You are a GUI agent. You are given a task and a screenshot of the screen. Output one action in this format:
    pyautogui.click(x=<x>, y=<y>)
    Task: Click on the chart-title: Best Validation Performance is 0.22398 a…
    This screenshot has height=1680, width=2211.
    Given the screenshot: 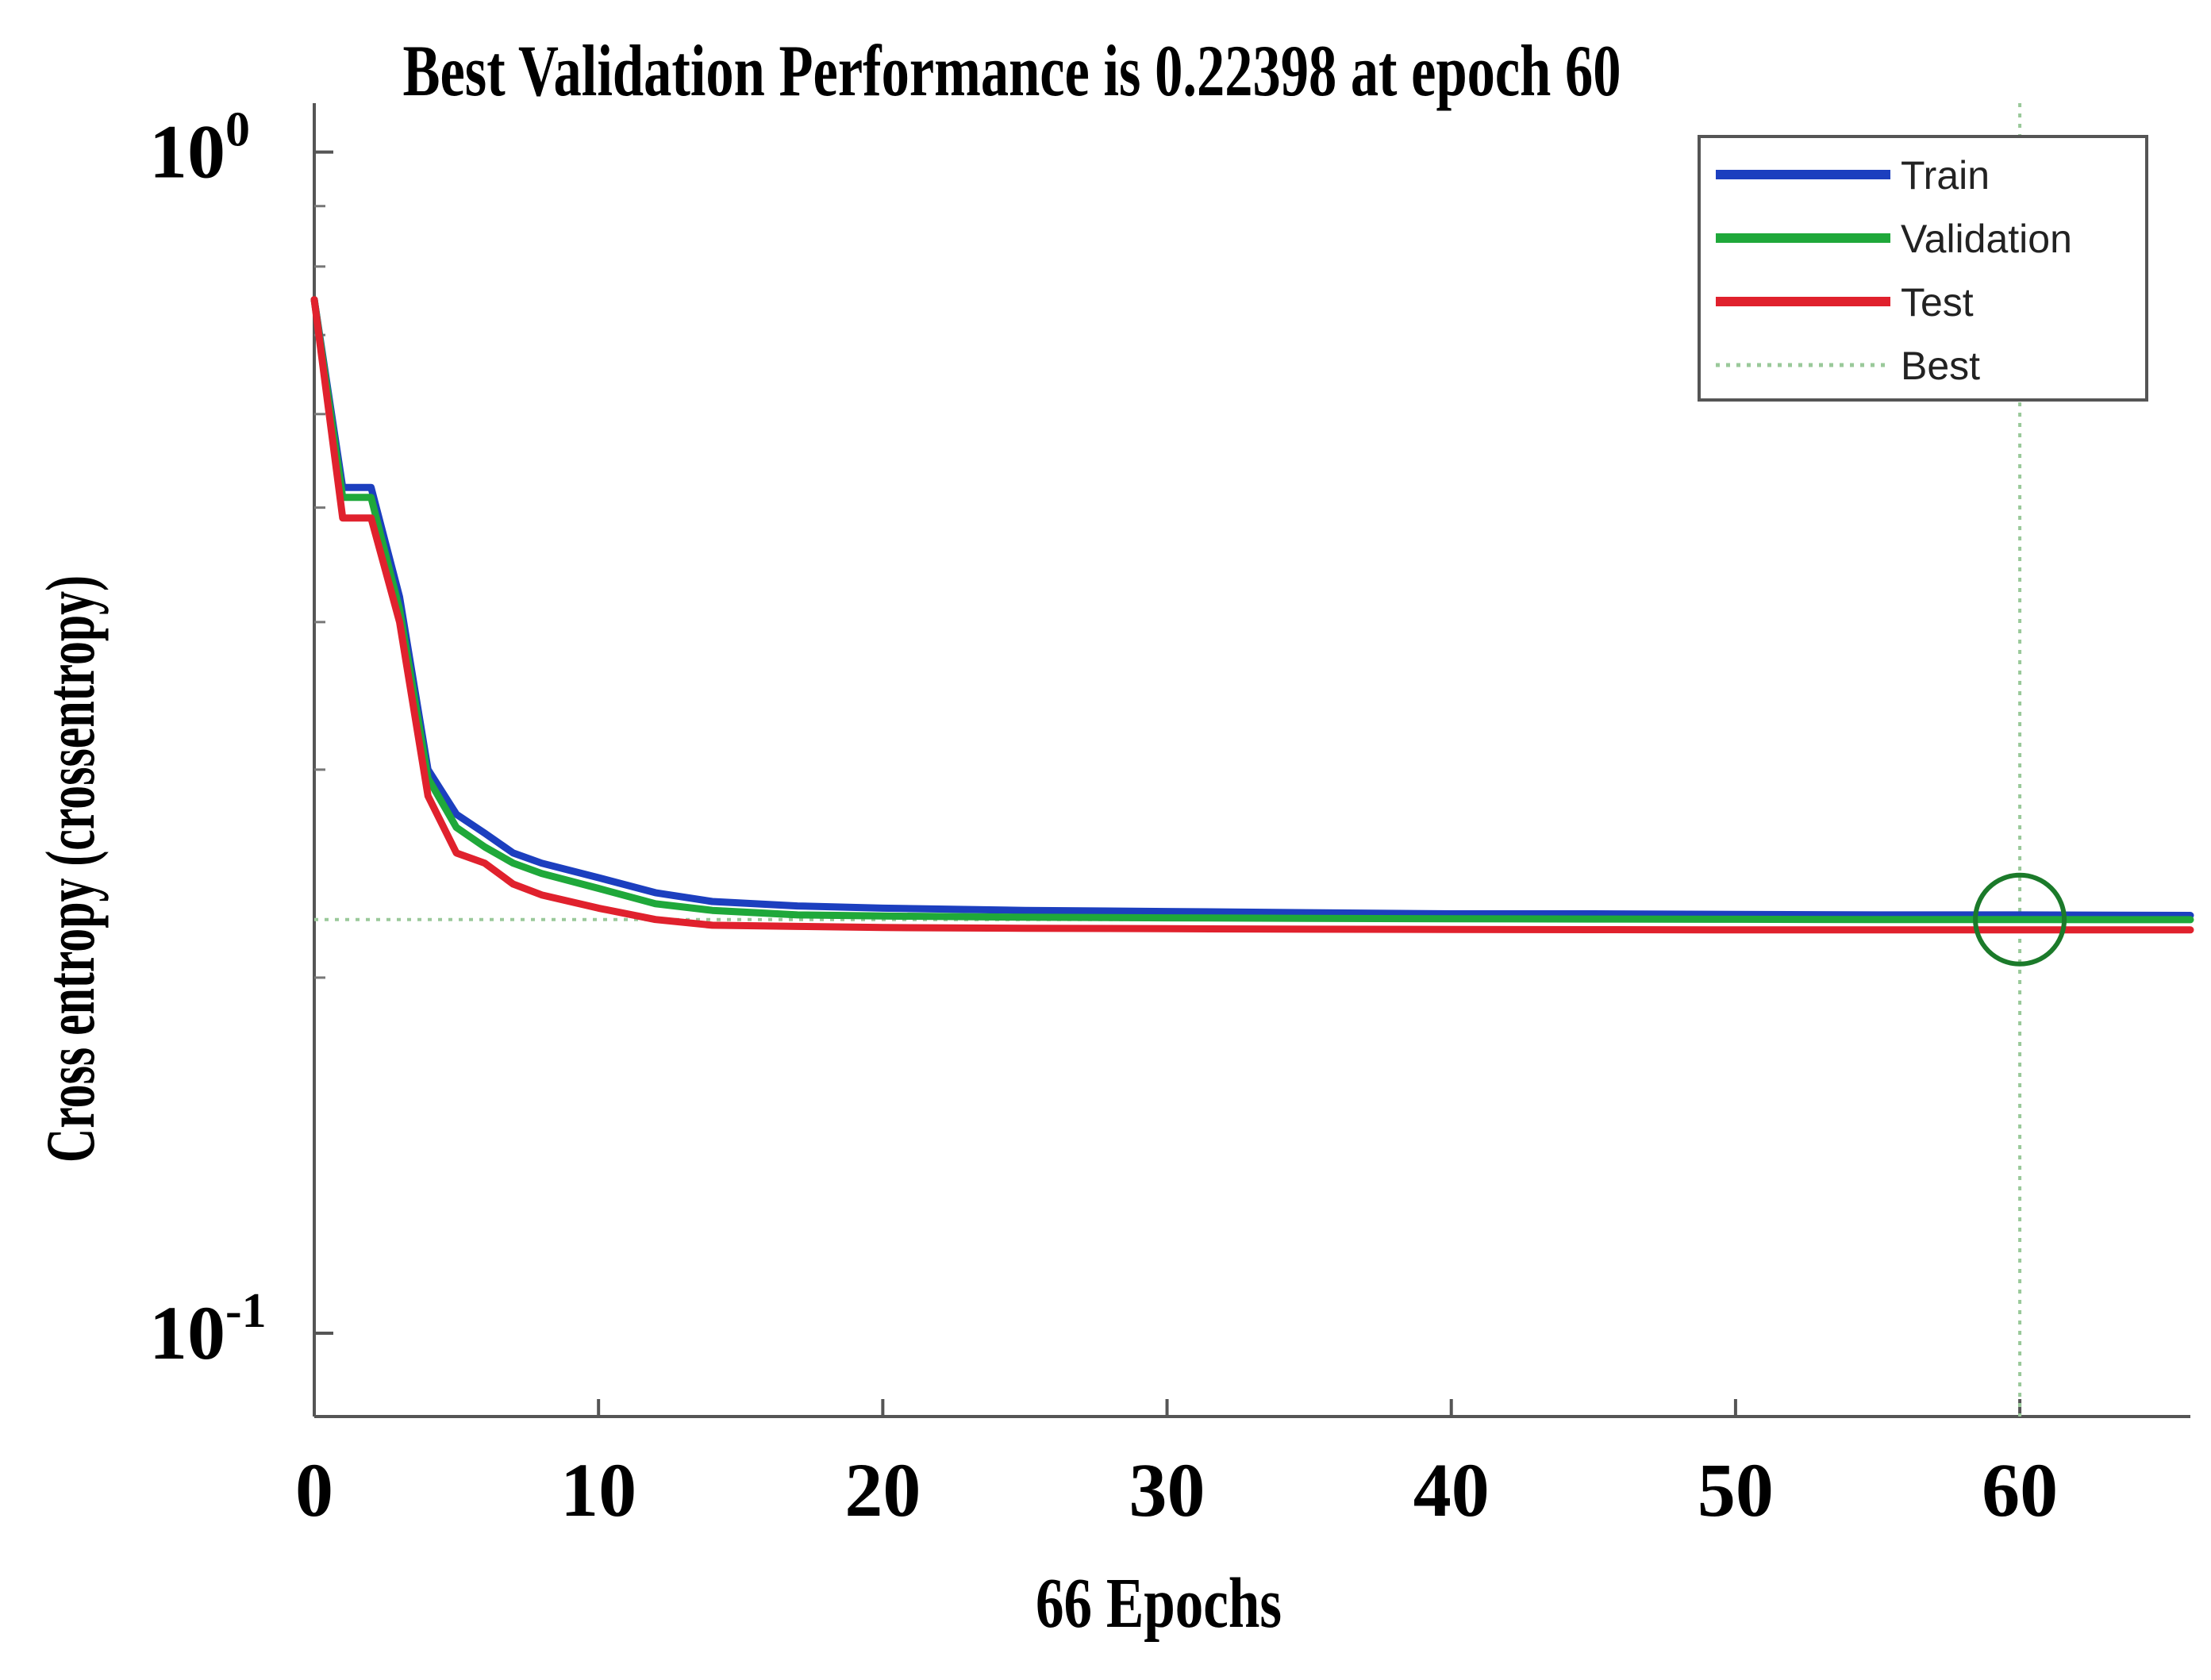 What is the action you would take?
    pyautogui.click(x=1012, y=70)
    